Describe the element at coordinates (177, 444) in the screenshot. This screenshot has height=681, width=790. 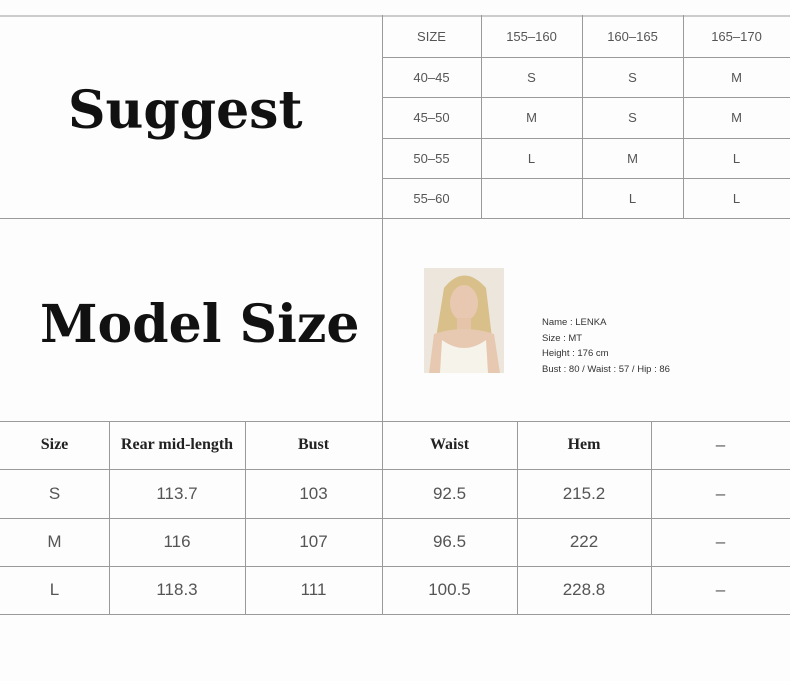
I see `table-header: Rear mid-length` at that location.